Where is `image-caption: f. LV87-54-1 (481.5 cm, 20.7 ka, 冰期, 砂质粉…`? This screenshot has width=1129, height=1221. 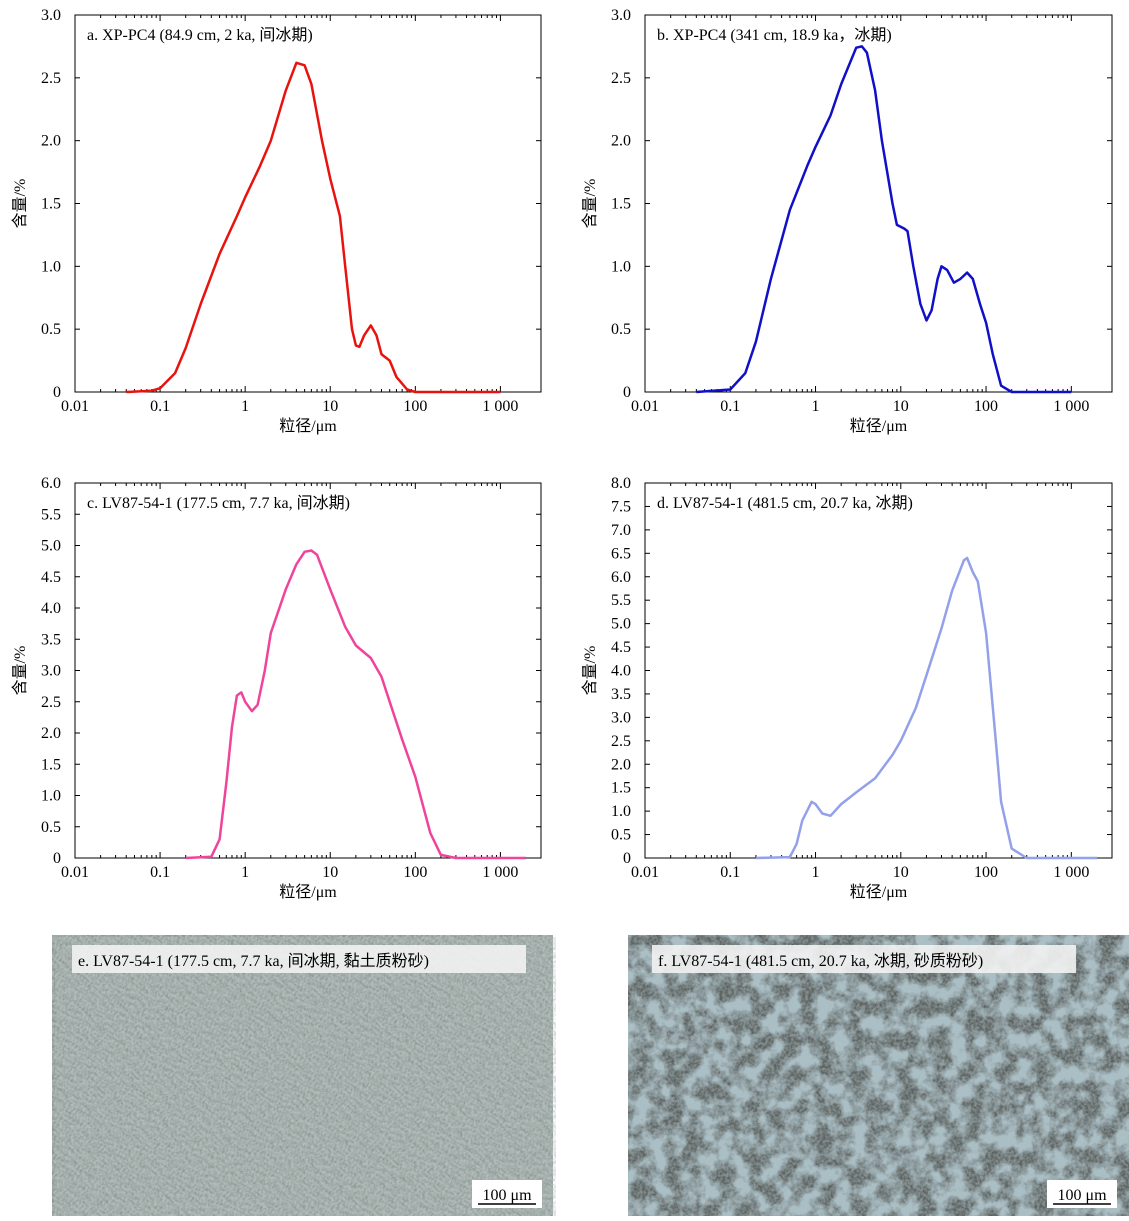 image-caption: f. LV87-54-1 (481.5 cm, 20.7 ka, 冰期, 砂质粉… is located at coordinates (820, 961).